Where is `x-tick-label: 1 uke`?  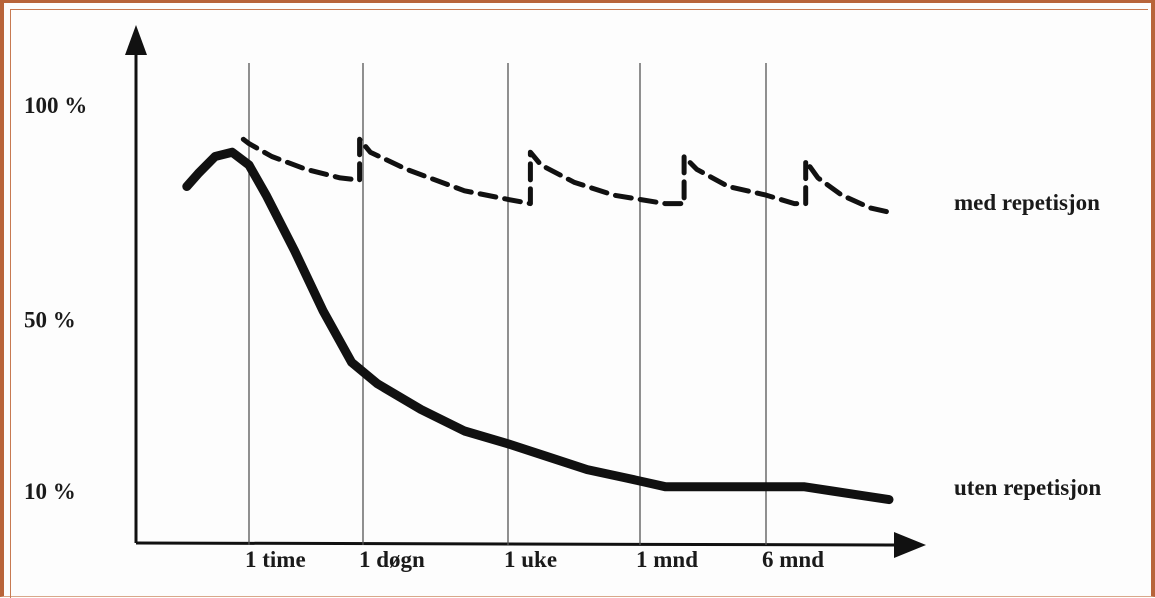 x-tick-label: 1 uke is located at coordinates (530, 559).